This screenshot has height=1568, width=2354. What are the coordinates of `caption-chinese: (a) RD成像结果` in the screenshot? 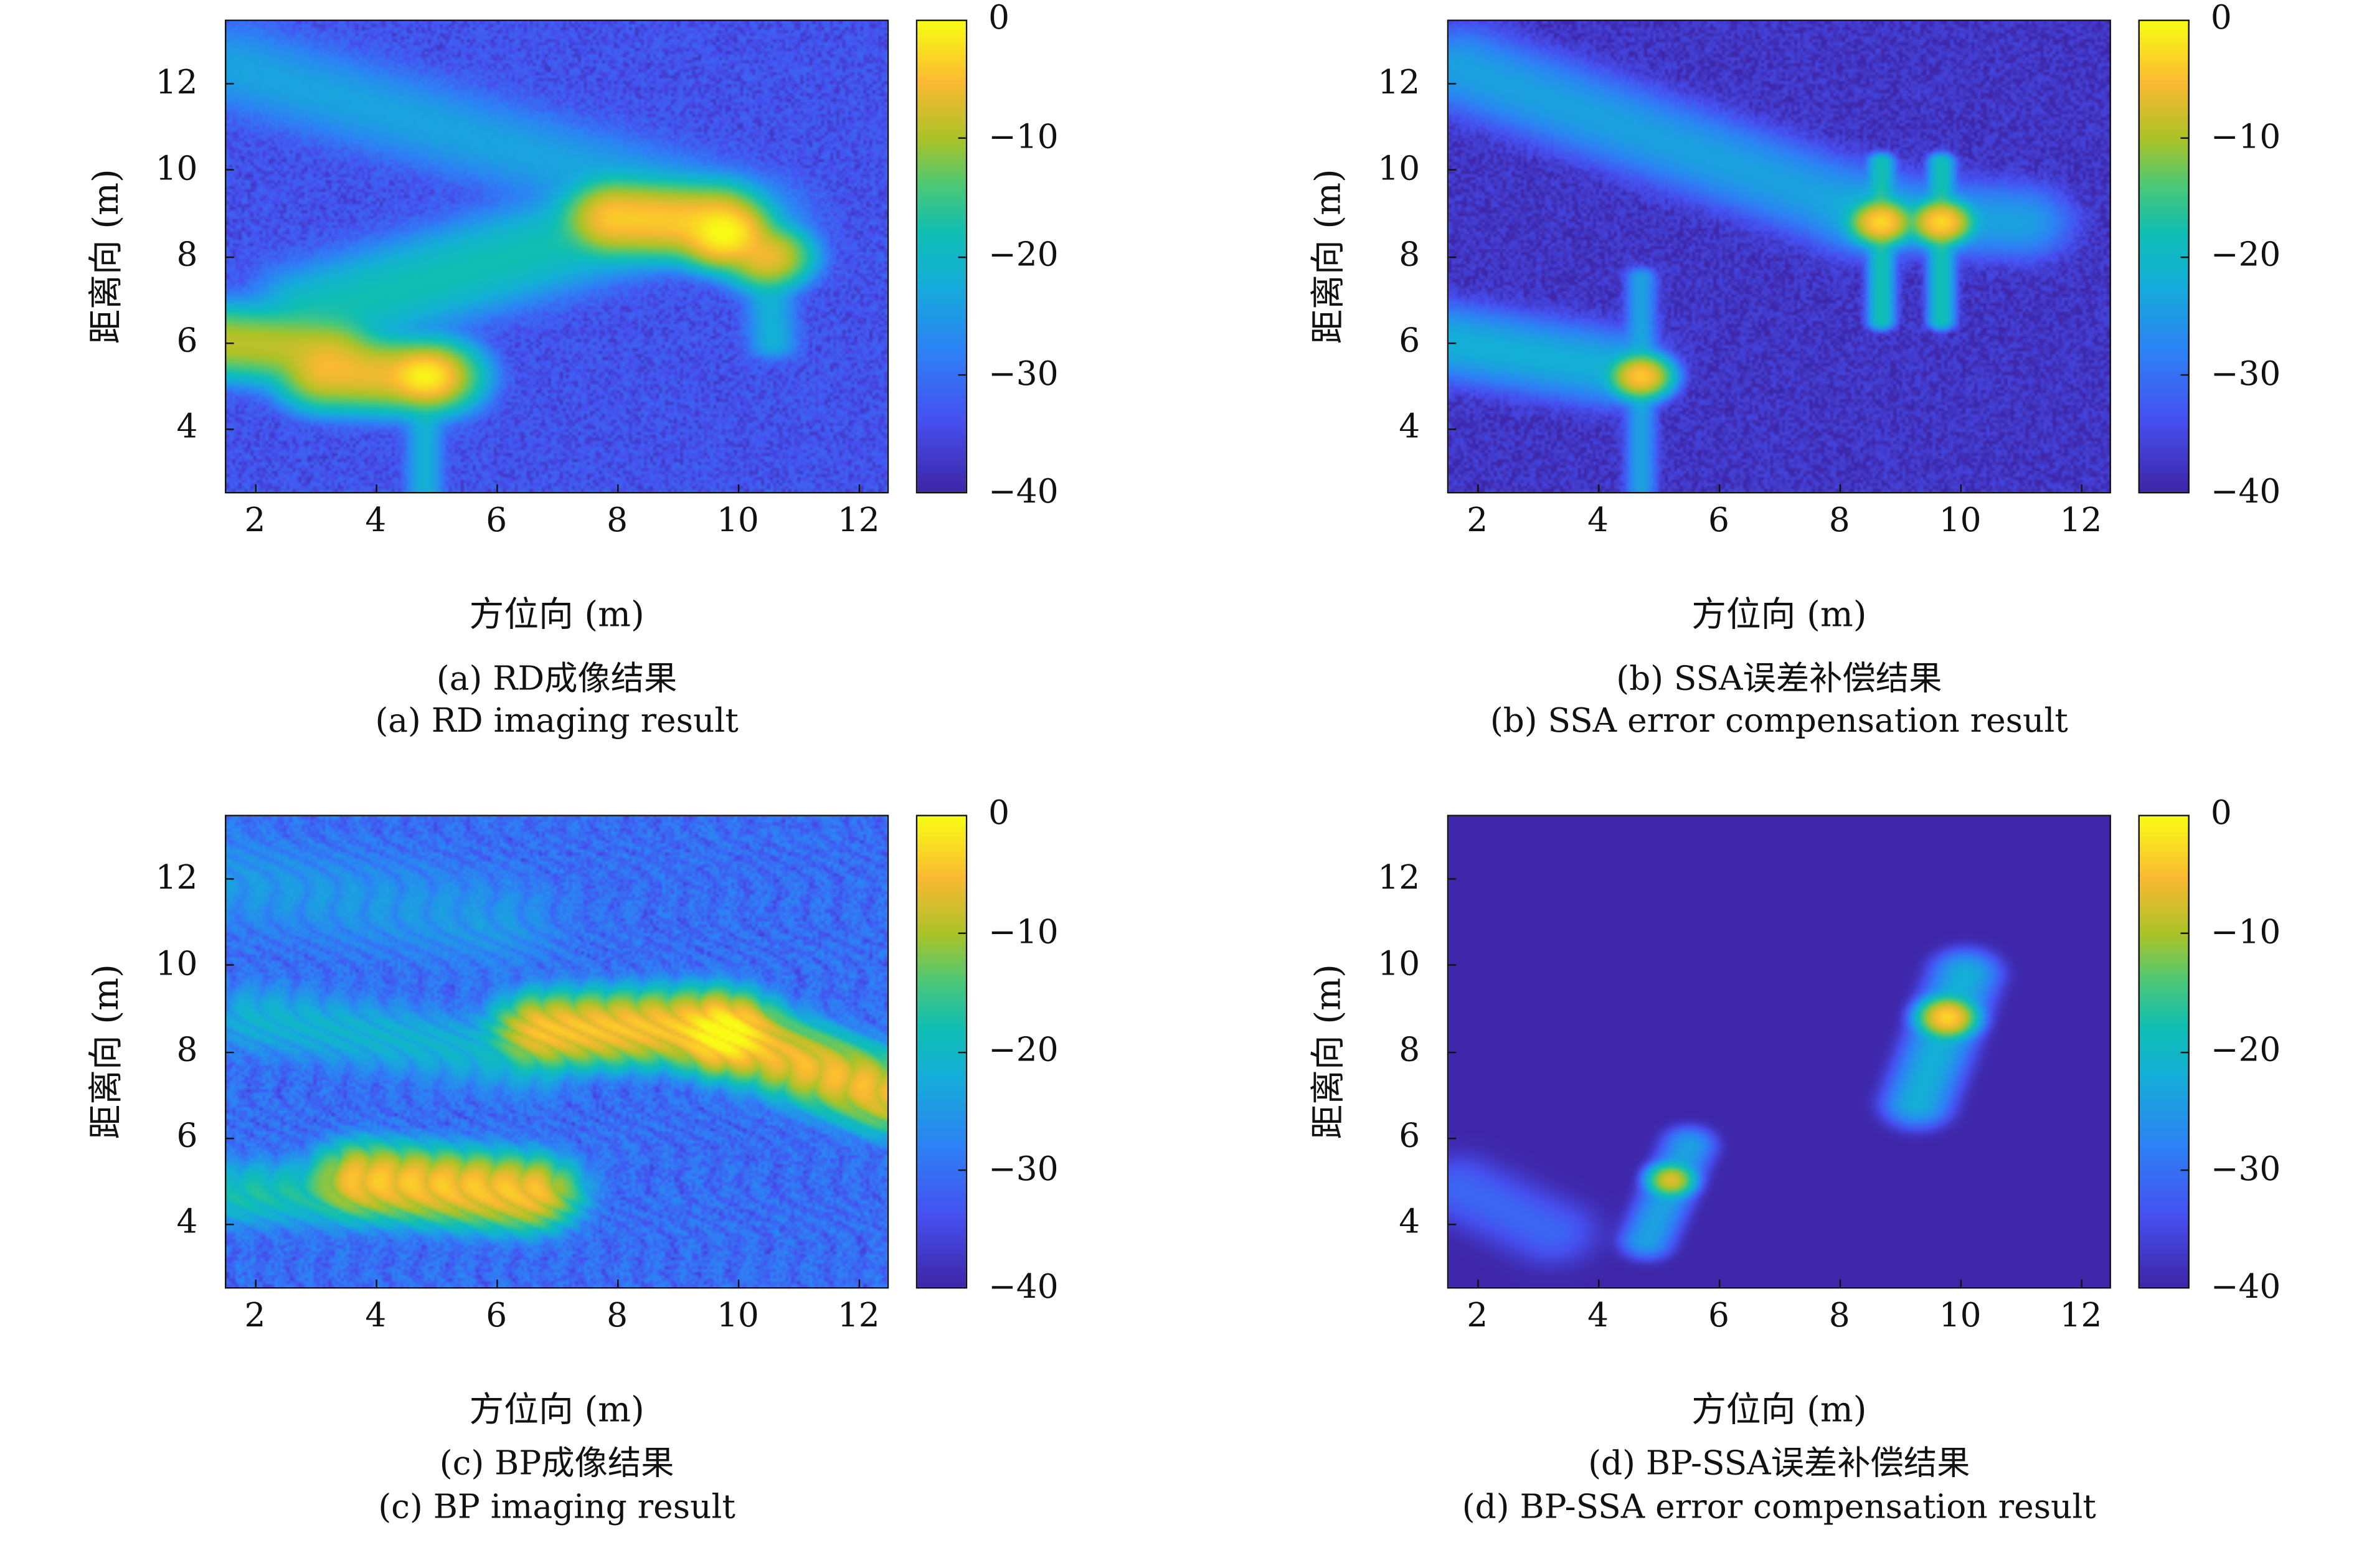 It's located at (557, 680).